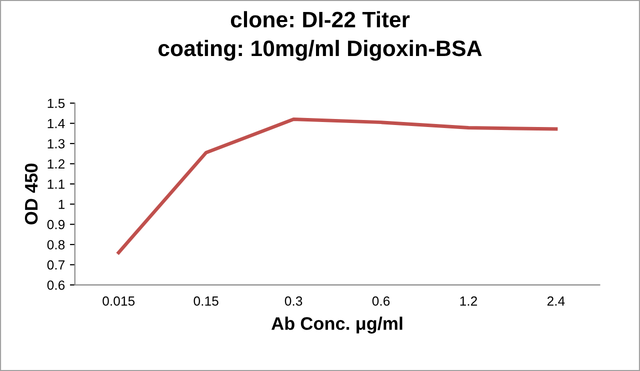 This screenshot has width=640, height=371. I want to click on x-tick-label: 1.2, so click(468, 301).